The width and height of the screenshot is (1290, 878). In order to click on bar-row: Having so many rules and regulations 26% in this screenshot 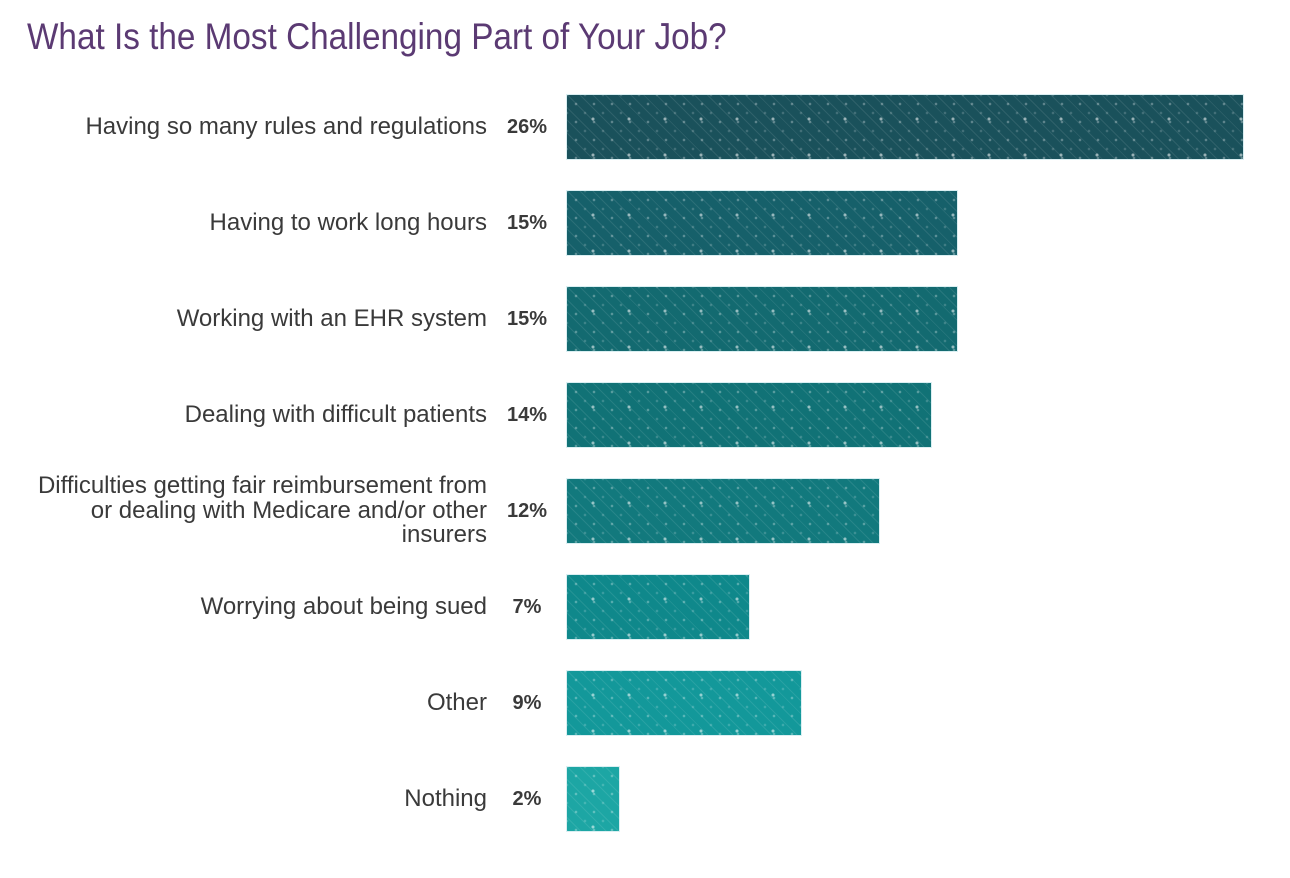, I will do `click(645, 127)`.